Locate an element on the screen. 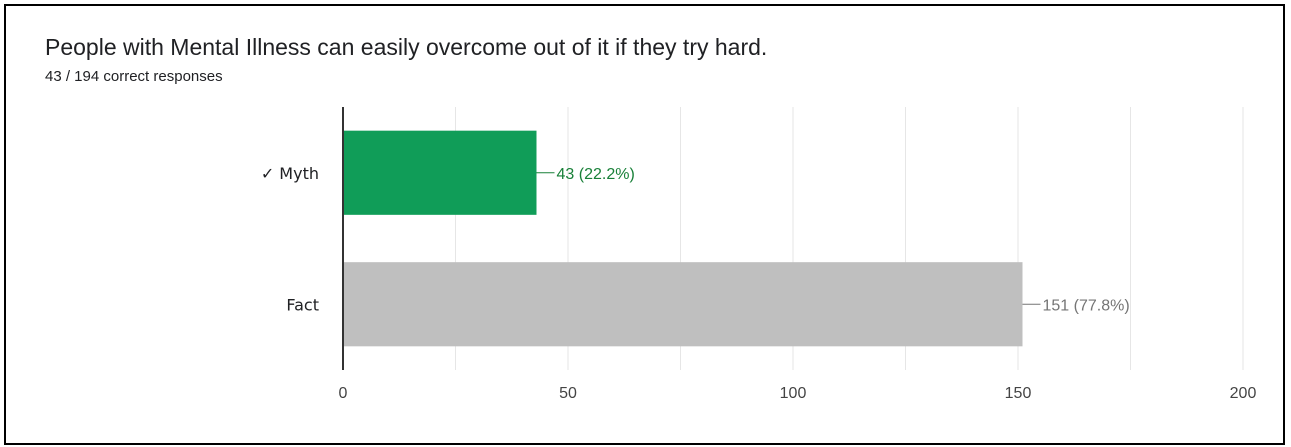 This screenshot has height=447, width=1291. x-tick-label: 150 is located at coordinates (1018, 393).